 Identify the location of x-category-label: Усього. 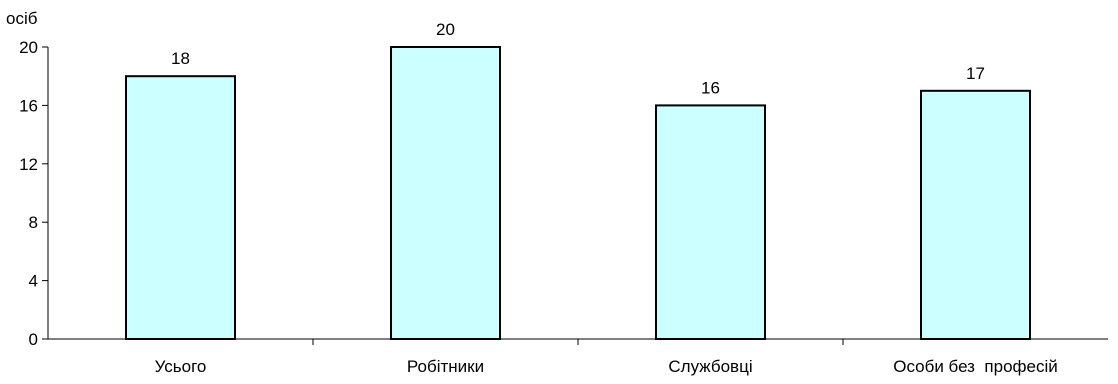
(181, 366).